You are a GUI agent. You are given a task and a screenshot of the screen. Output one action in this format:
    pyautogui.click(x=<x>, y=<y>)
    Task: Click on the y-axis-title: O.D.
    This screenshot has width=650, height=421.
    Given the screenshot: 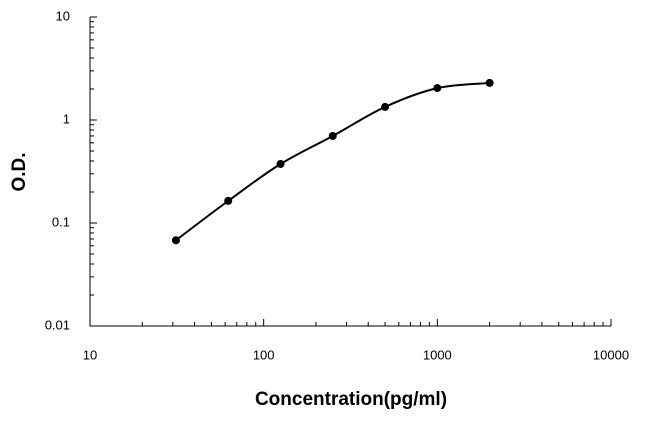 What is the action you would take?
    pyautogui.click(x=19, y=171)
    